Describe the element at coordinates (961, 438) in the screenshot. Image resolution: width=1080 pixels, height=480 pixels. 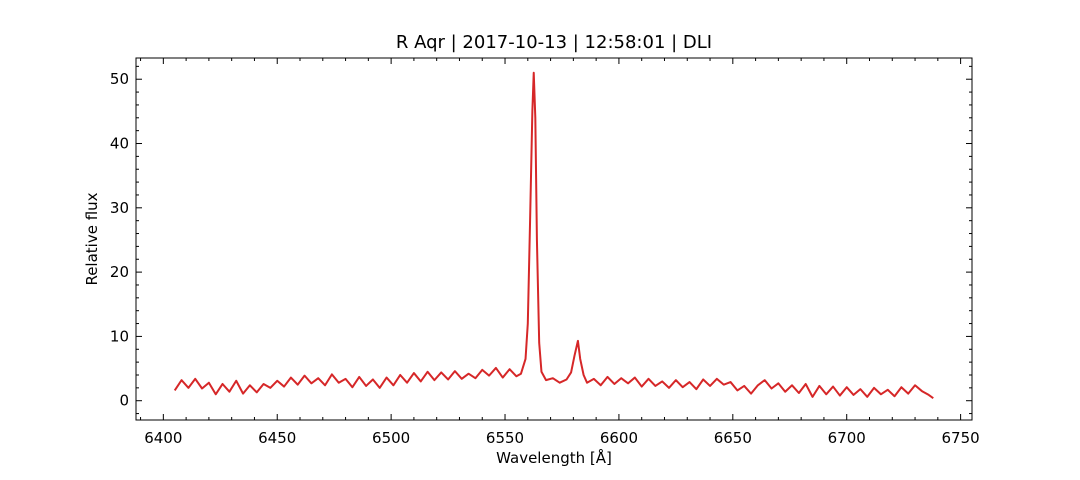
I see `x-tick-label: 6750` at that location.